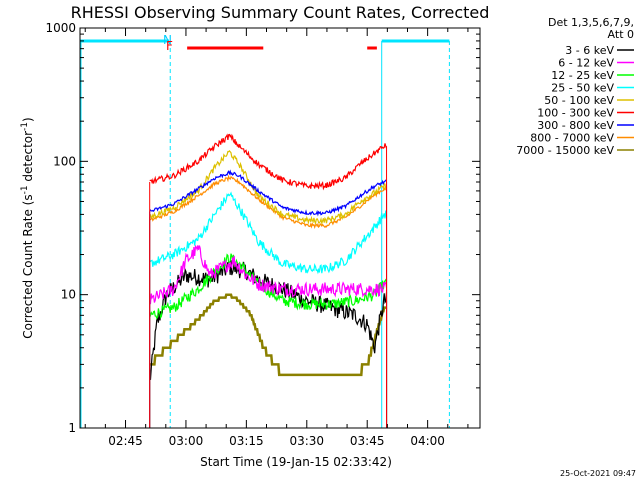 This screenshot has width=640, height=480. What do you see at coordinates (572, 138) in the screenshot?
I see `legend-label: 800 - 7000 keV` at bounding box center [572, 138].